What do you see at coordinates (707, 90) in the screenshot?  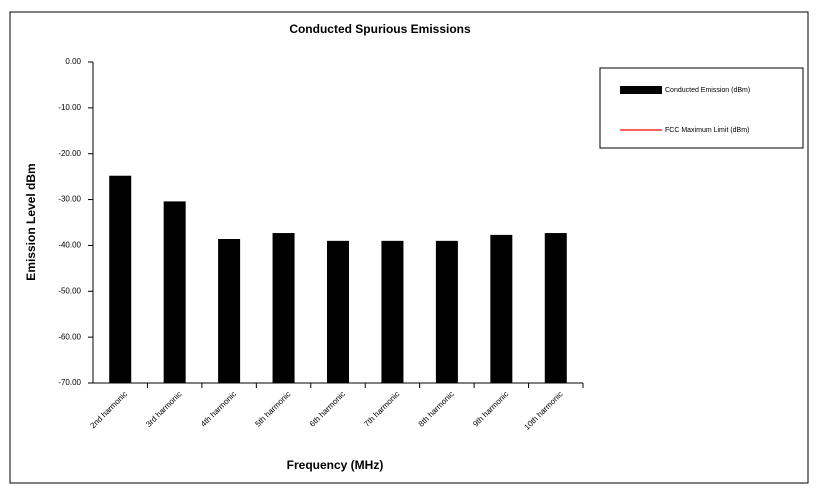 I see `legend-label: Conducted Emission (dBm)` at bounding box center [707, 90].